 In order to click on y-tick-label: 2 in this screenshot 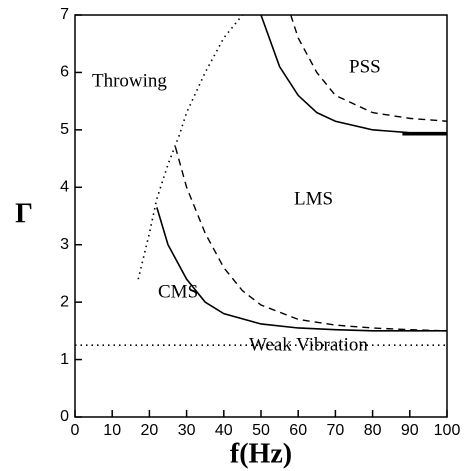, I will do `click(64, 301)`.